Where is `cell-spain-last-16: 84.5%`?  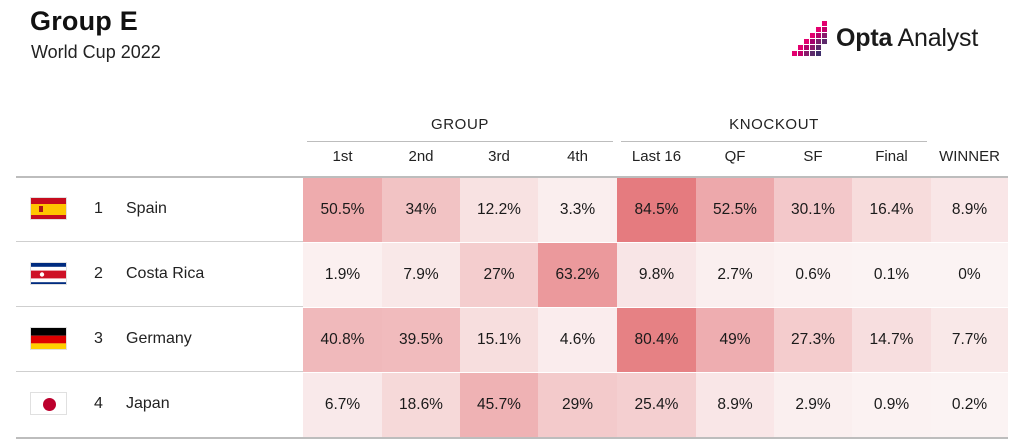 cell-spain-last-16: 84.5% is located at coordinates (656, 210).